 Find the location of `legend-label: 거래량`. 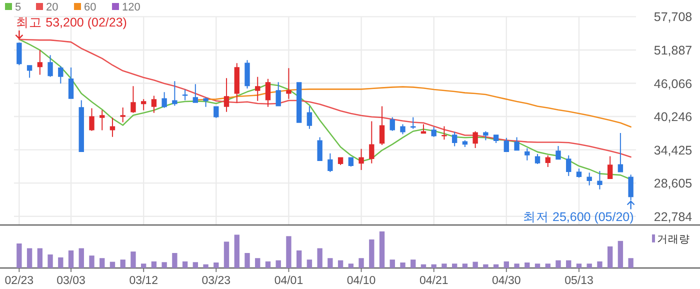

legend-label: 거래량 is located at coordinates (673, 239).